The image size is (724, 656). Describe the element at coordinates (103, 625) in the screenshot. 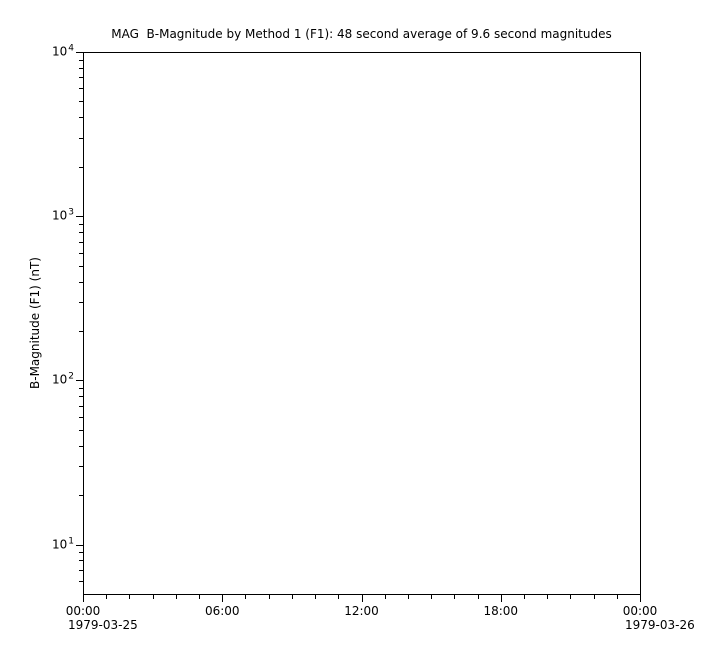

I see `x-axis-date-start: 1979-03-25` at that location.